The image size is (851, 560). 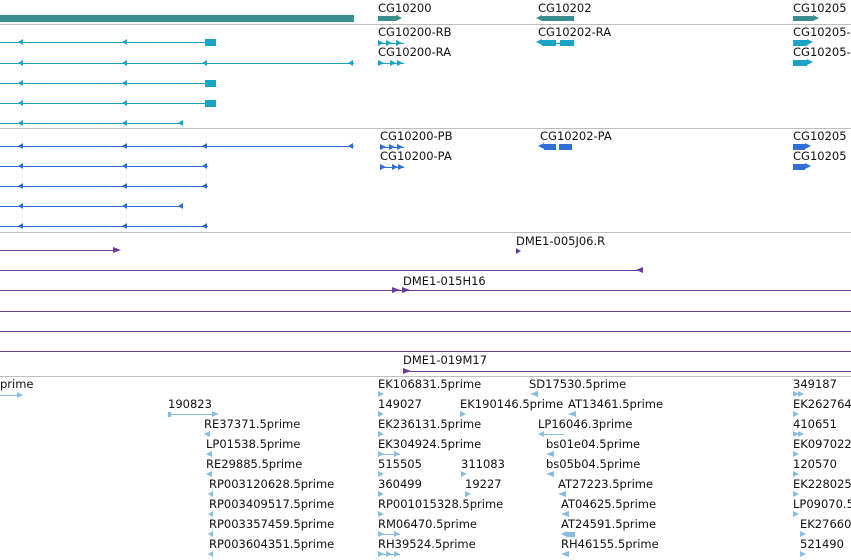 What do you see at coordinates (430, 424) in the screenshot?
I see `est-label: EK236131.5prime` at bounding box center [430, 424].